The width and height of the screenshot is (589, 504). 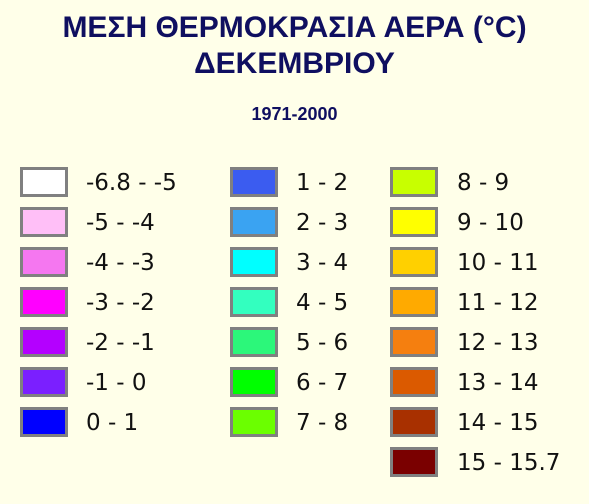 I want to click on legend-label: 14 - 15, so click(x=498, y=423).